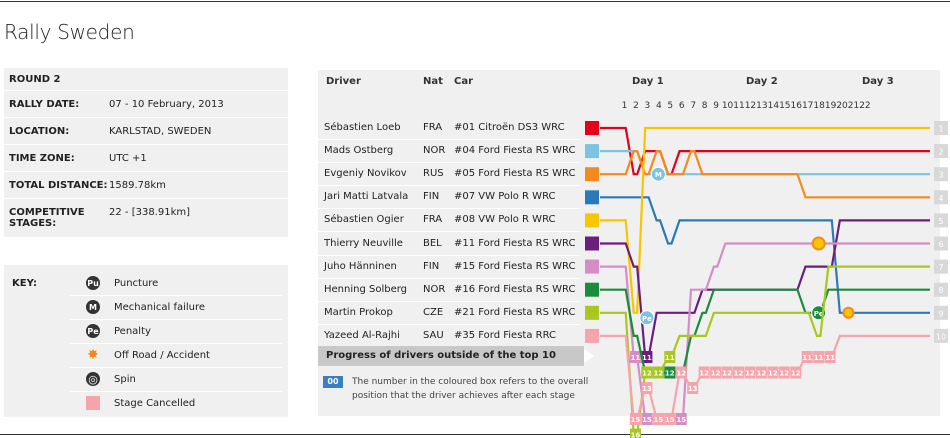 This screenshot has width=950, height=438. Describe the element at coordinates (178, 331) in the screenshot. I see `key-item-penalty: Pe Penalty` at that location.